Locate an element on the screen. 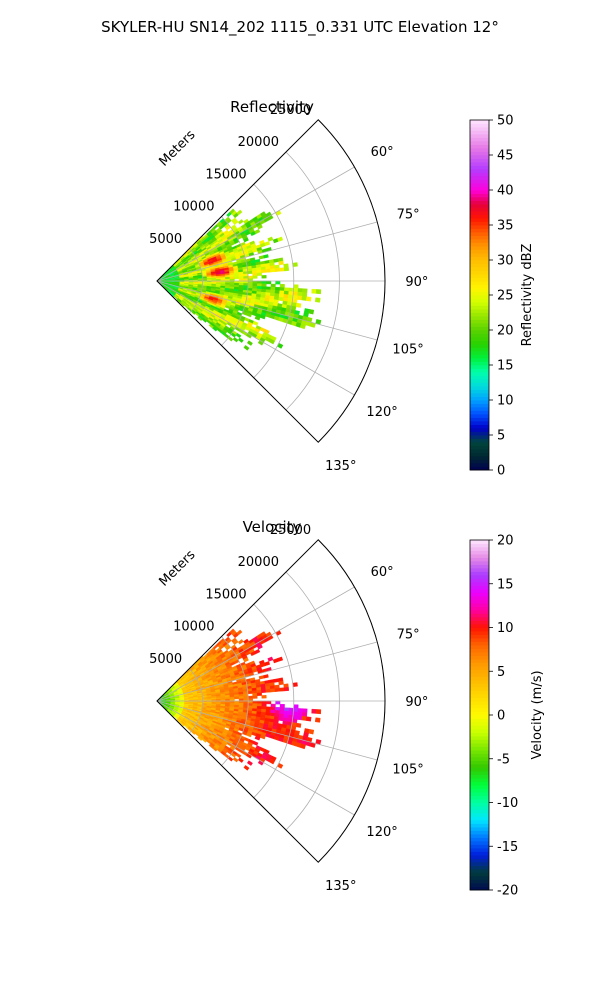  range-tick-label: 10000 is located at coordinates (193, 627).